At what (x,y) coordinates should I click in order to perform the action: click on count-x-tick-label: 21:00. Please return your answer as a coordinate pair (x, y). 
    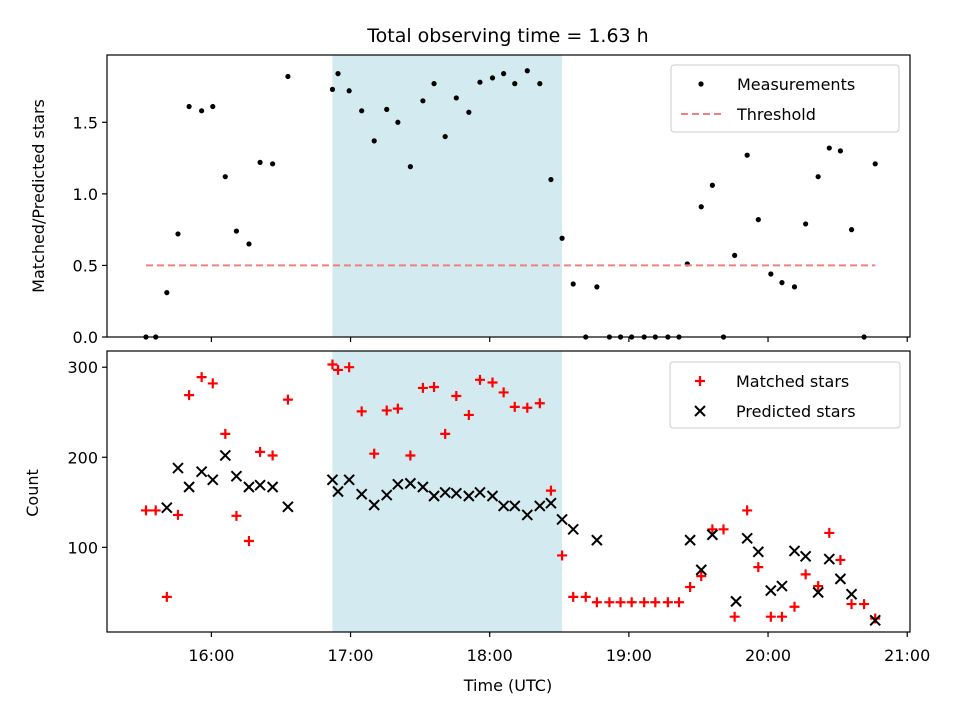
    Looking at the image, I should click on (907, 655).